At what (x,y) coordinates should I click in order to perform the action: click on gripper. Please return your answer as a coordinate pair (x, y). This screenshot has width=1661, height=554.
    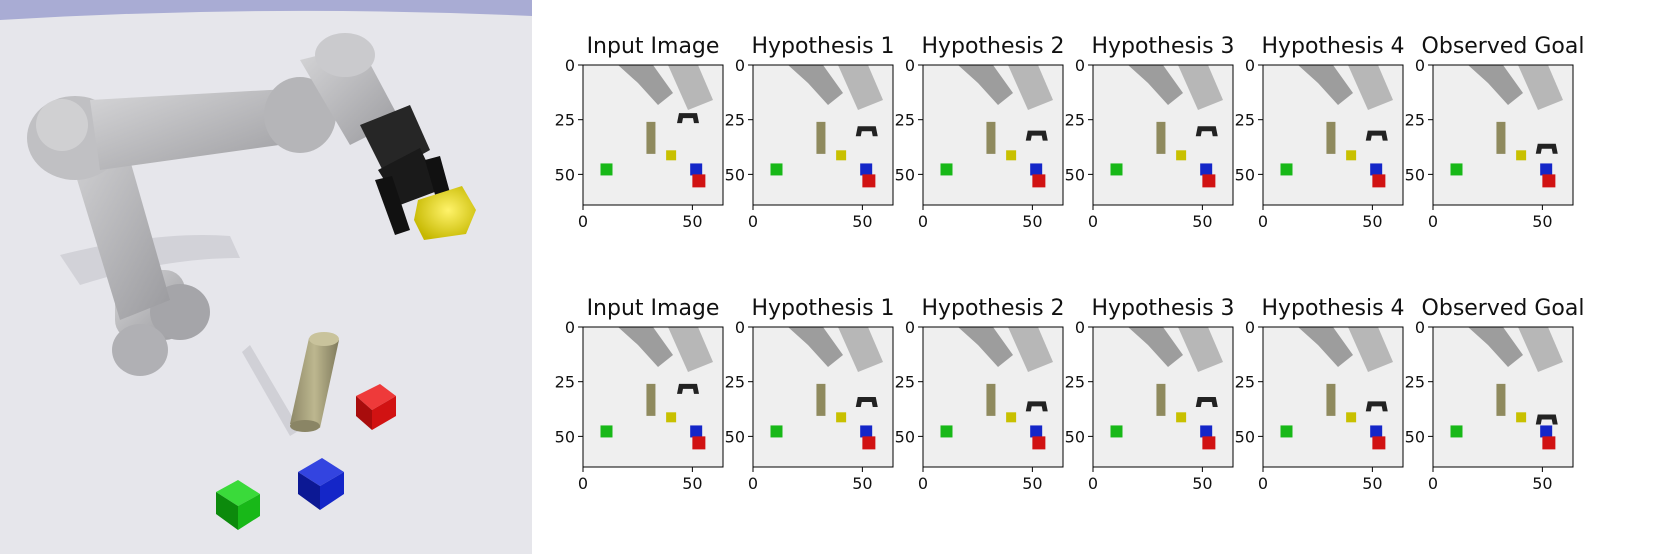
    Looking at the image, I should click on (406, 170).